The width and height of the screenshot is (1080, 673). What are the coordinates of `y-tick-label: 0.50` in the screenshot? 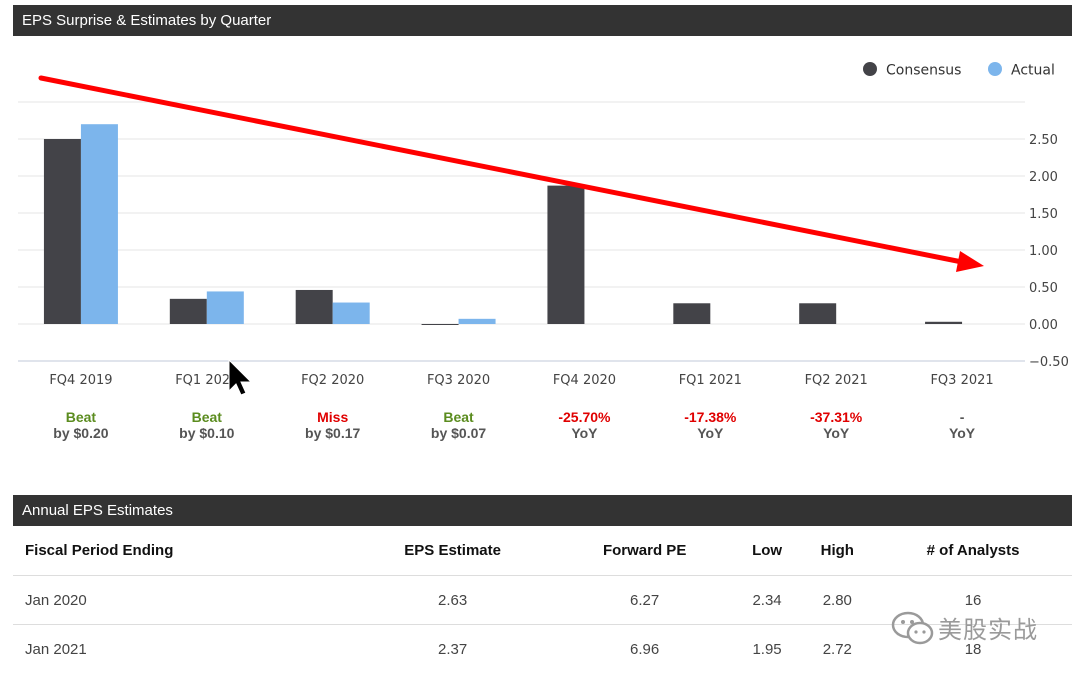 It's located at (1043, 288).